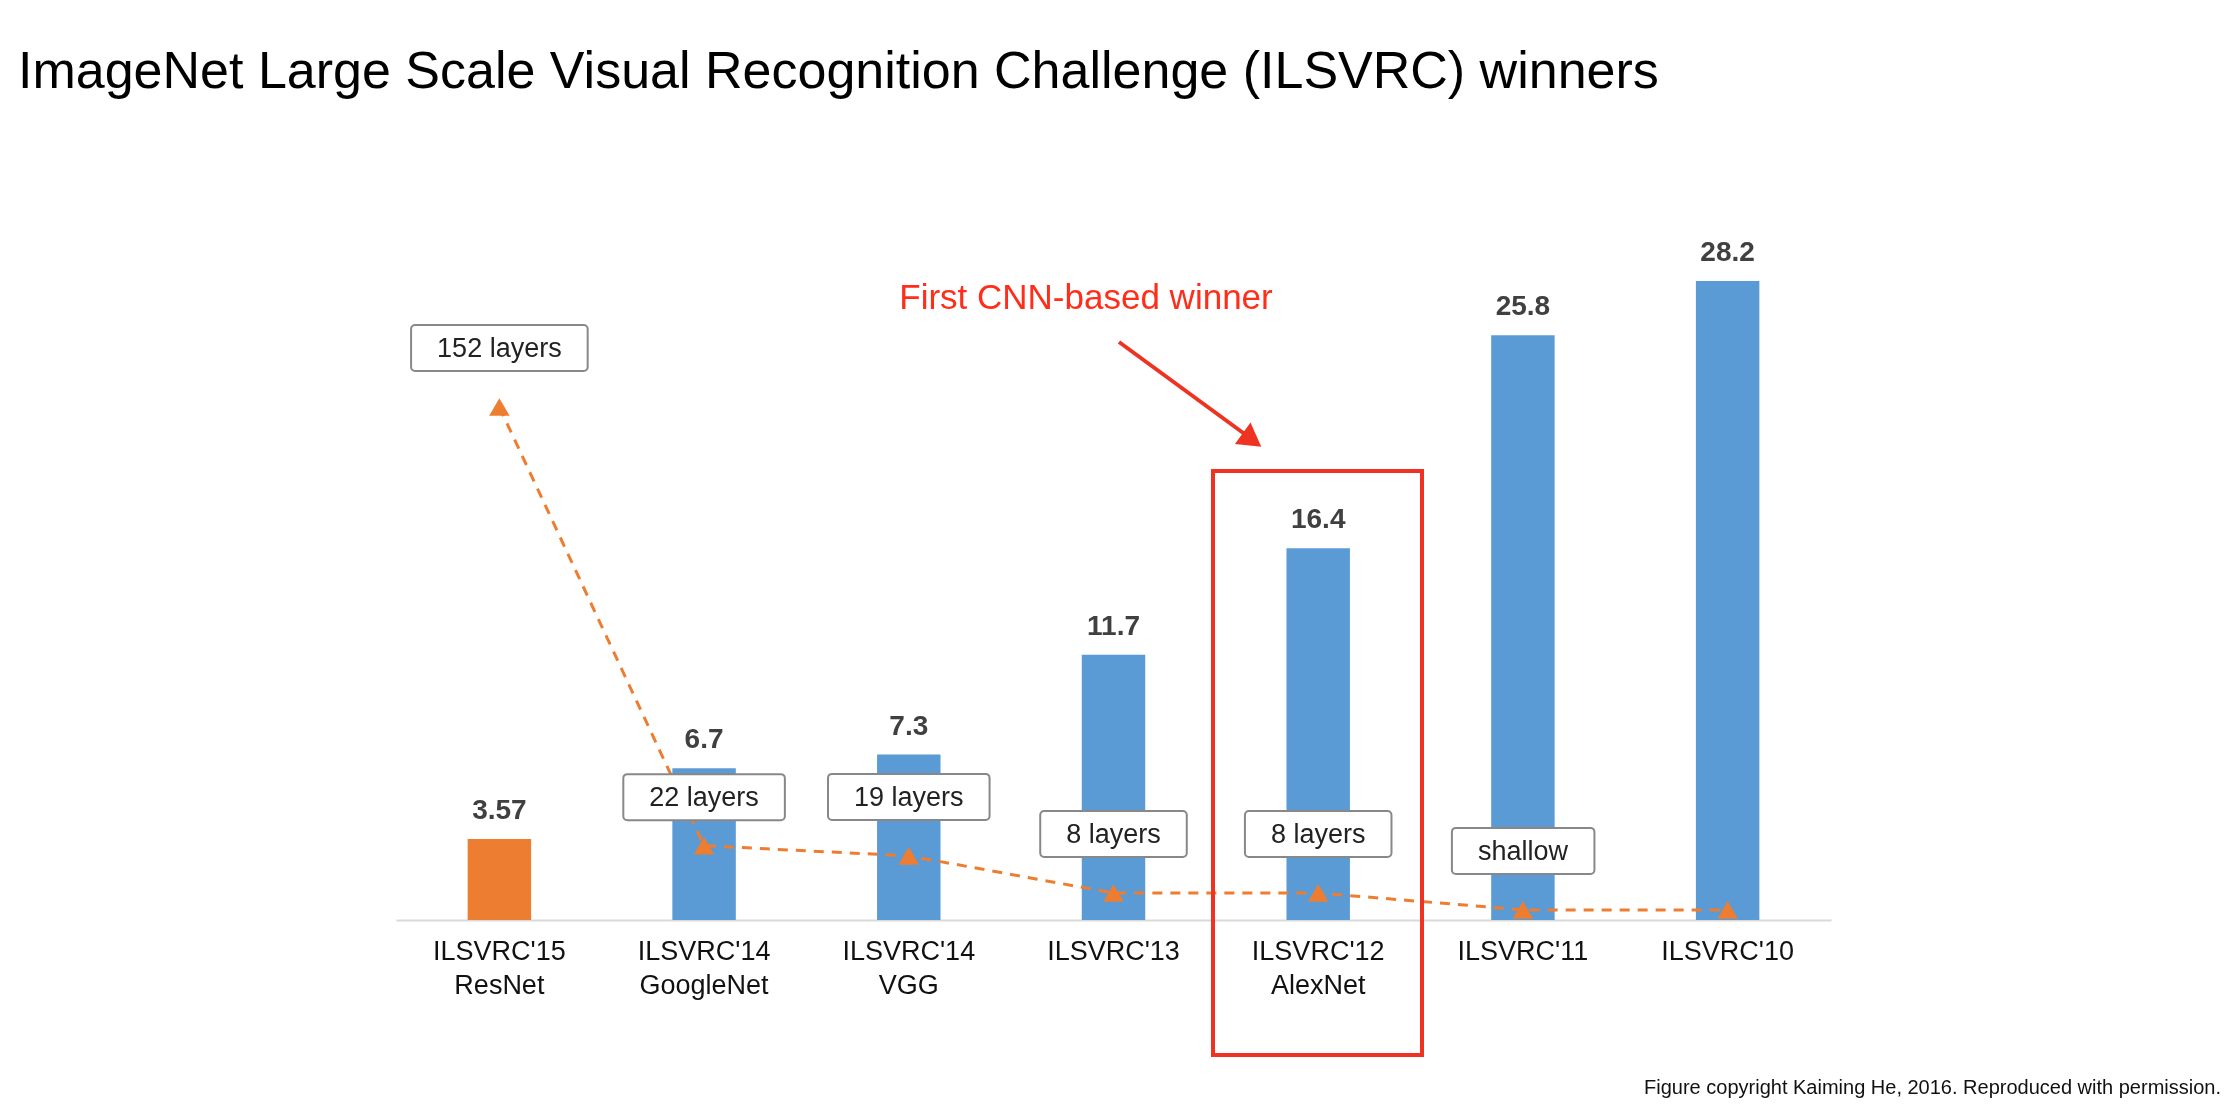 Image resolution: width=2236 pixels, height=1116 pixels. What do you see at coordinates (1523, 850) in the screenshot?
I see `data-label: shallow` at bounding box center [1523, 850].